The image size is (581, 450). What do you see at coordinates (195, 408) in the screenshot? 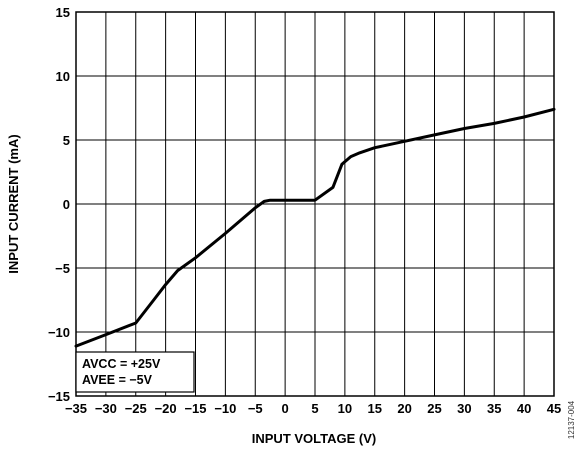
I see `x-tick-label: −15` at bounding box center [195, 408].